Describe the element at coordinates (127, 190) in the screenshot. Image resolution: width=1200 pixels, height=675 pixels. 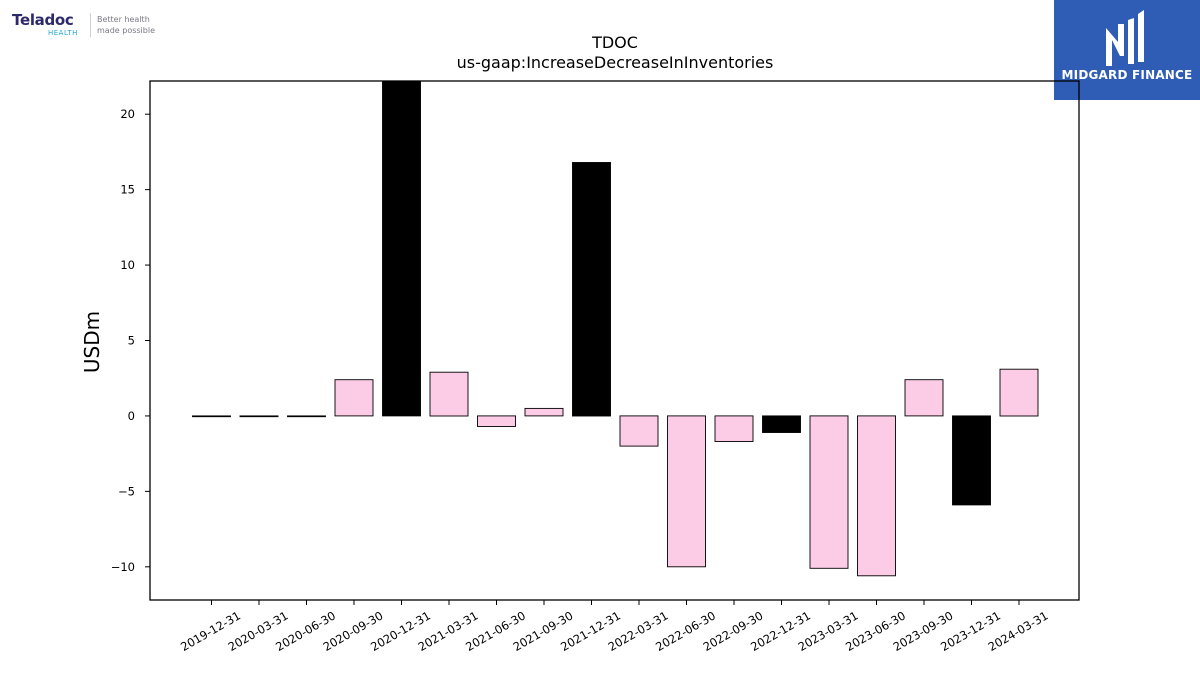
I see `y-tick-label: 15` at that location.